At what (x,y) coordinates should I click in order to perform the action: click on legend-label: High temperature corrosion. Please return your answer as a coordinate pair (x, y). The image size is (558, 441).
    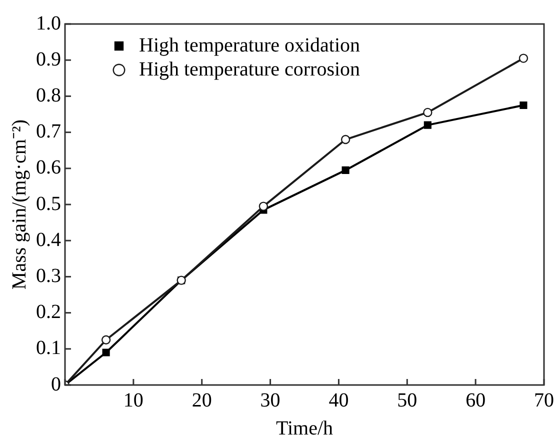
    Looking at the image, I should click on (249, 69).